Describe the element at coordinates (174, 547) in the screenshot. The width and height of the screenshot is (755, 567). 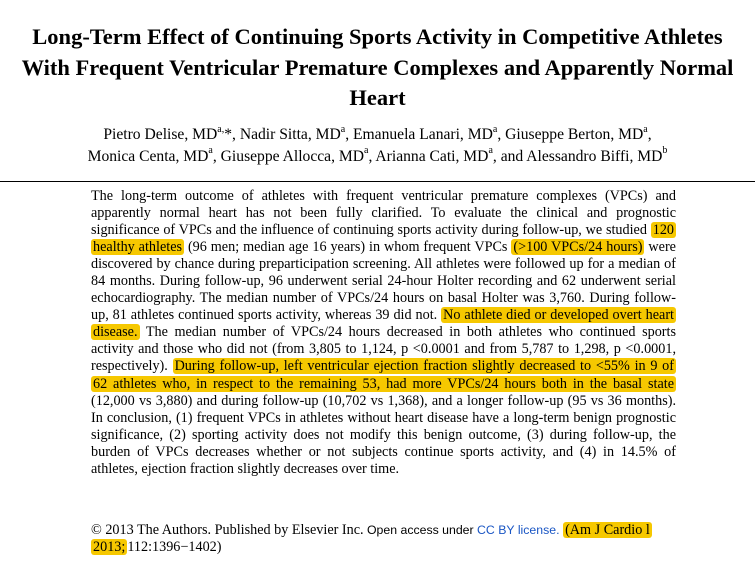
I see `citation-pages: 112:1396−1402)` at that location.